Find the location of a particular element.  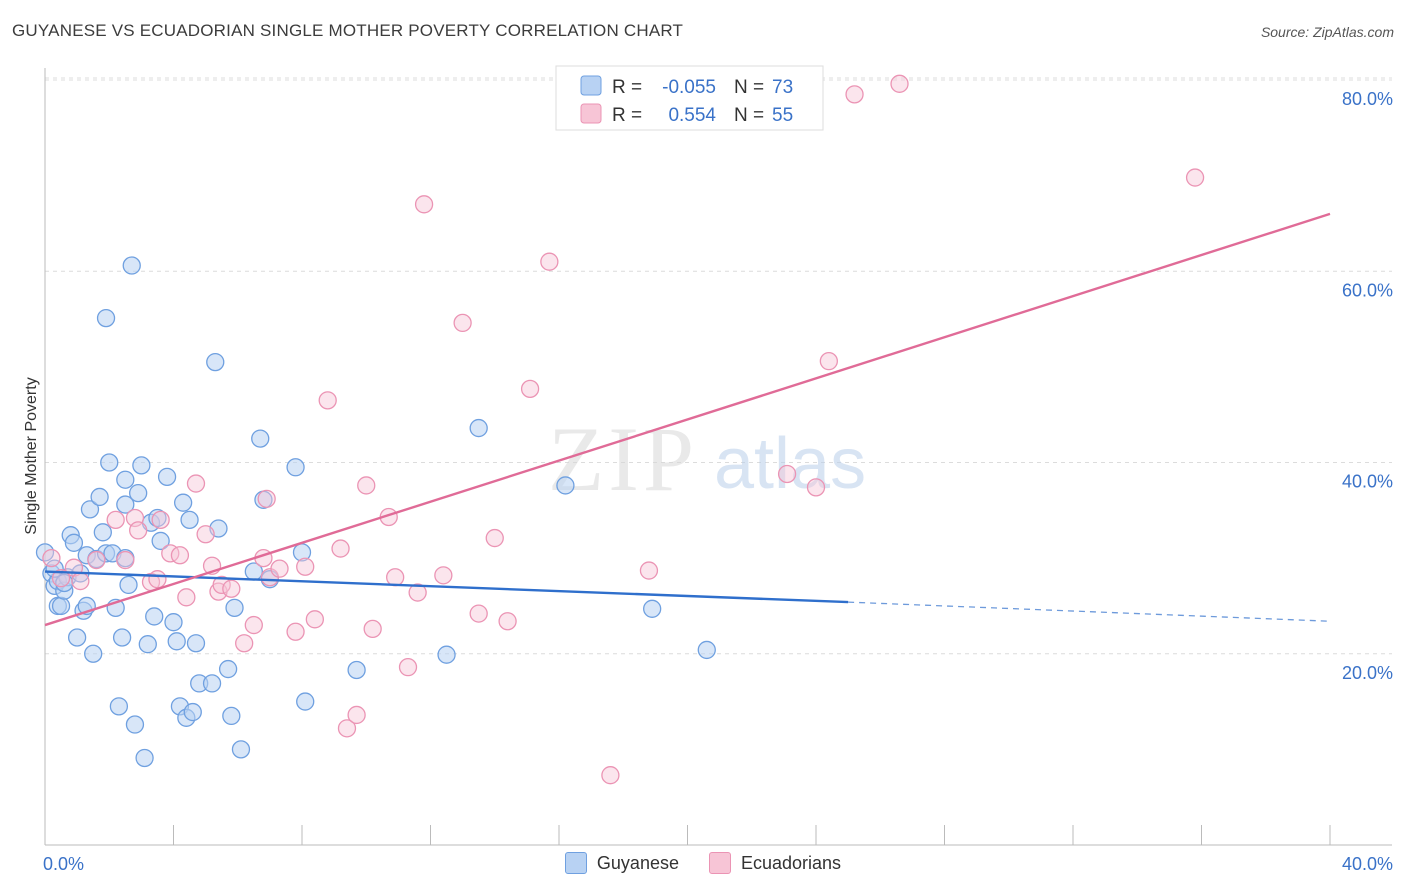

watermark-atlas: atlas is located at coordinates (790, 464).